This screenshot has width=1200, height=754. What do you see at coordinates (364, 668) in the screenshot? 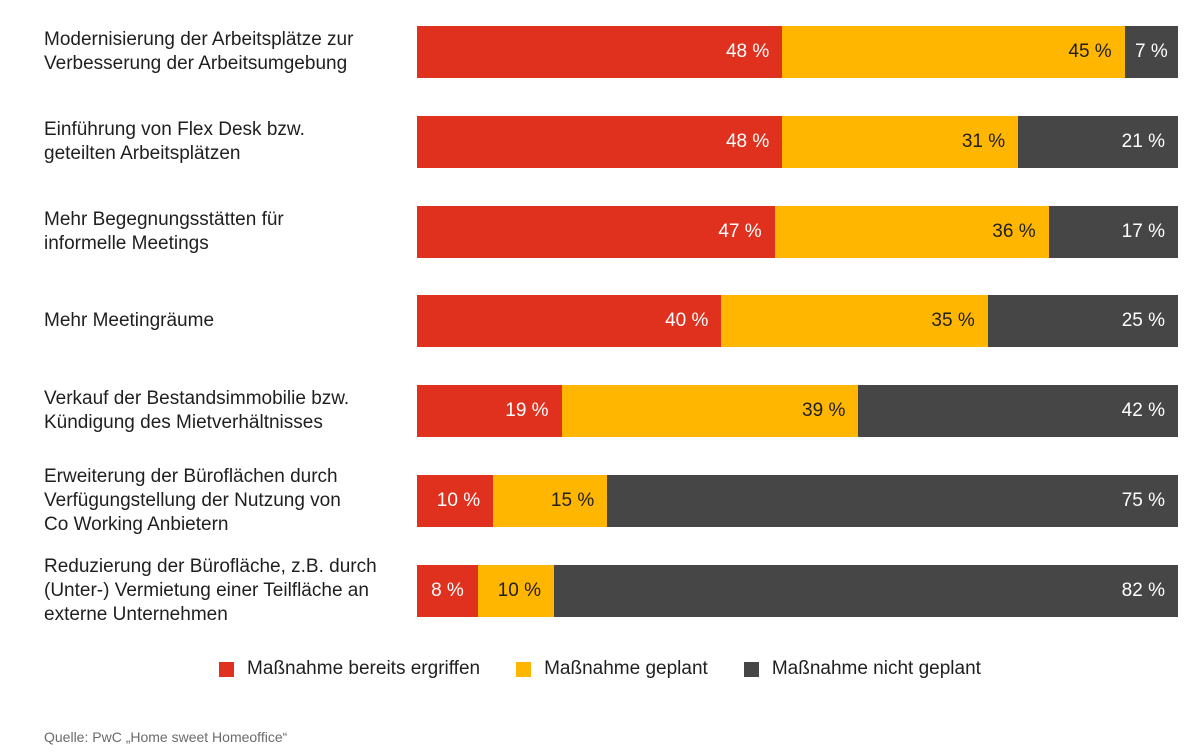
I see `legend-label: Maßnahme bereits ergriffen` at bounding box center [364, 668].